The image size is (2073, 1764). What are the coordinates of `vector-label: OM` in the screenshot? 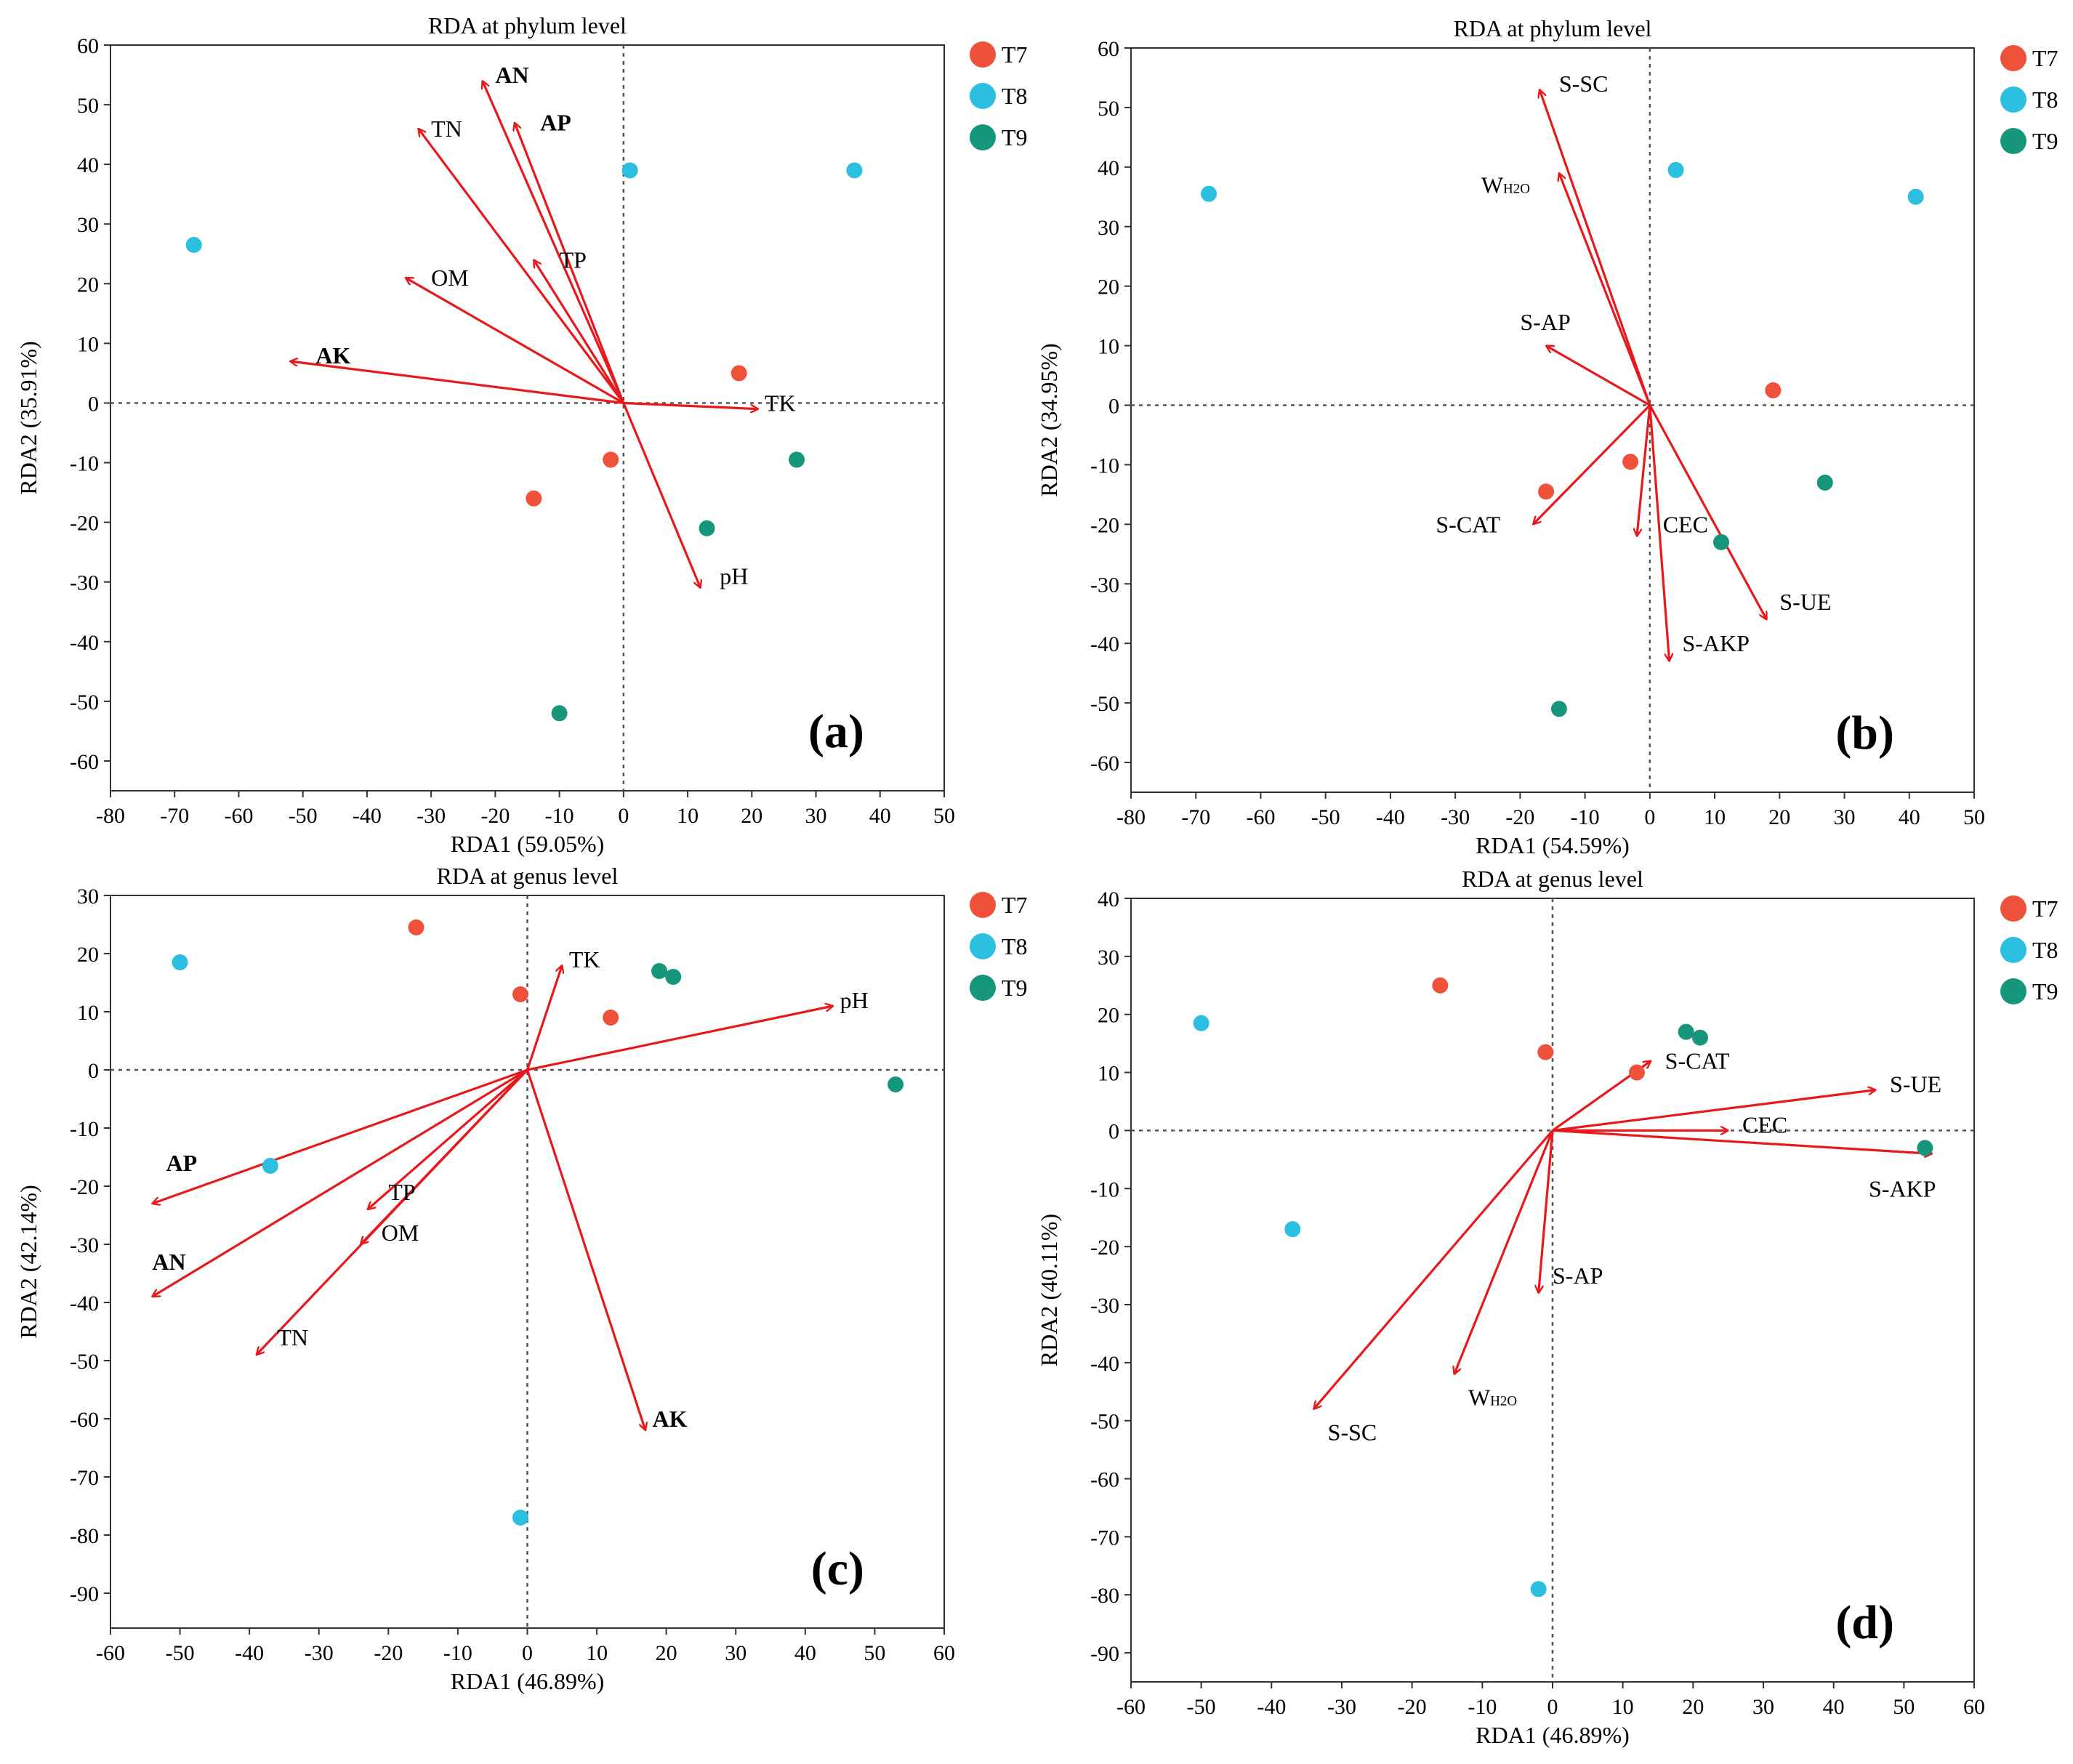 It's located at (400, 1233).